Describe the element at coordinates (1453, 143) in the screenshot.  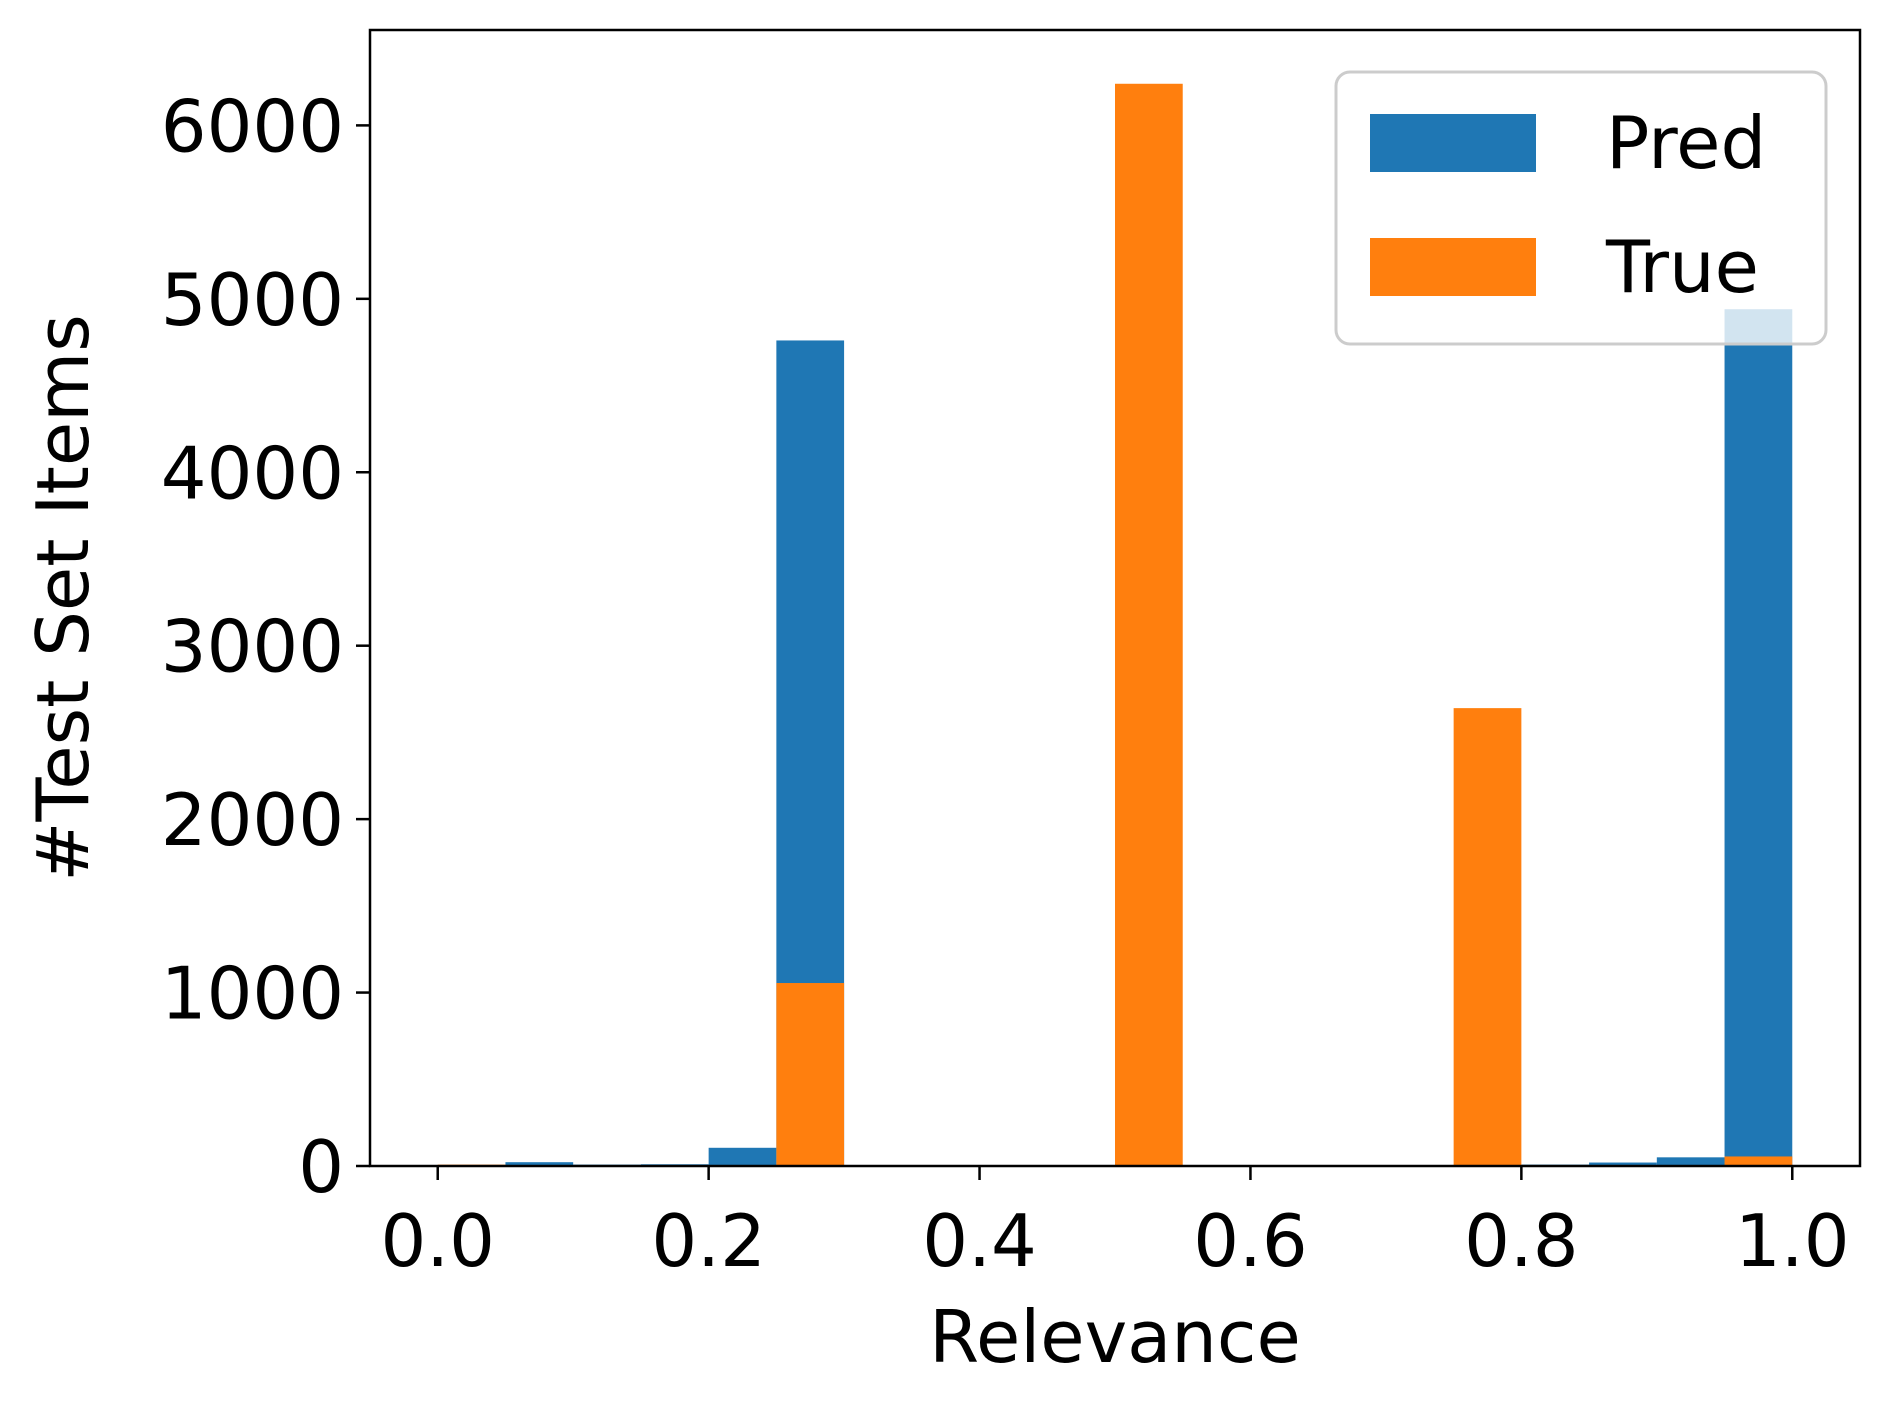
I see `legend-swatch-pred` at that location.